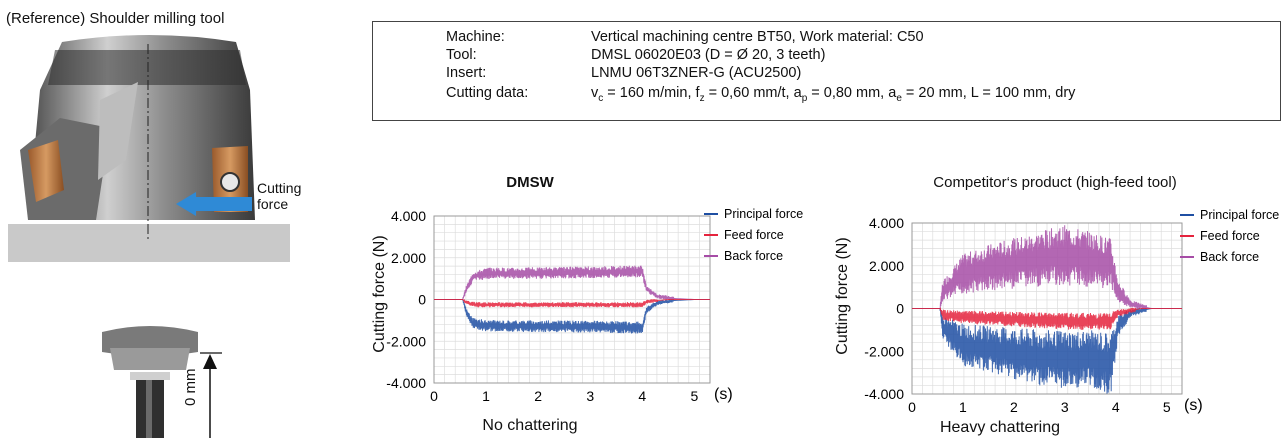 This screenshot has width=1285, height=438. I want to click on dimension-label: 0 mm, so click(190, 387).